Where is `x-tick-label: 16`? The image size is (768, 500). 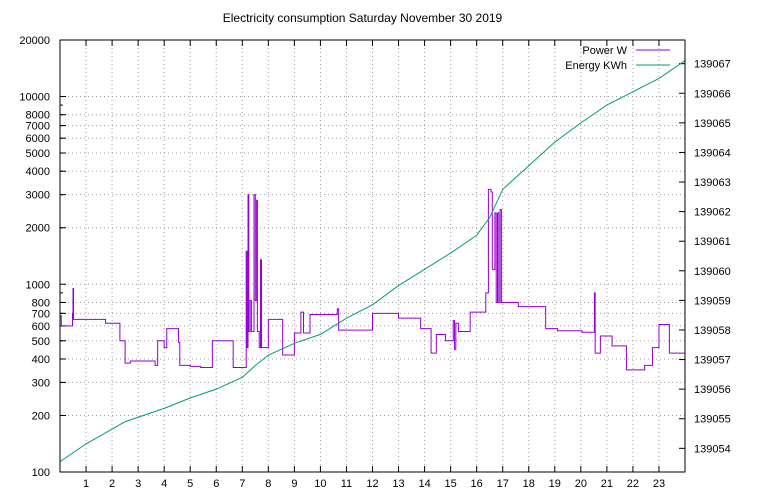 x-tick-label: 16 is located at coordinates (477, 484).